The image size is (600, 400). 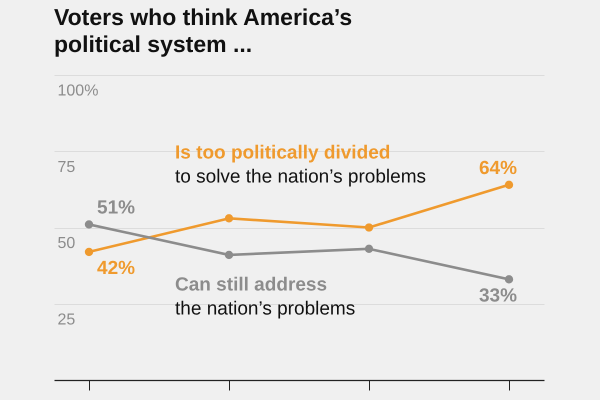 What do you see at coordinates (67, 319) in the screenshot?
I see `y-tick-label: 25` at bounding box center [67, 319].